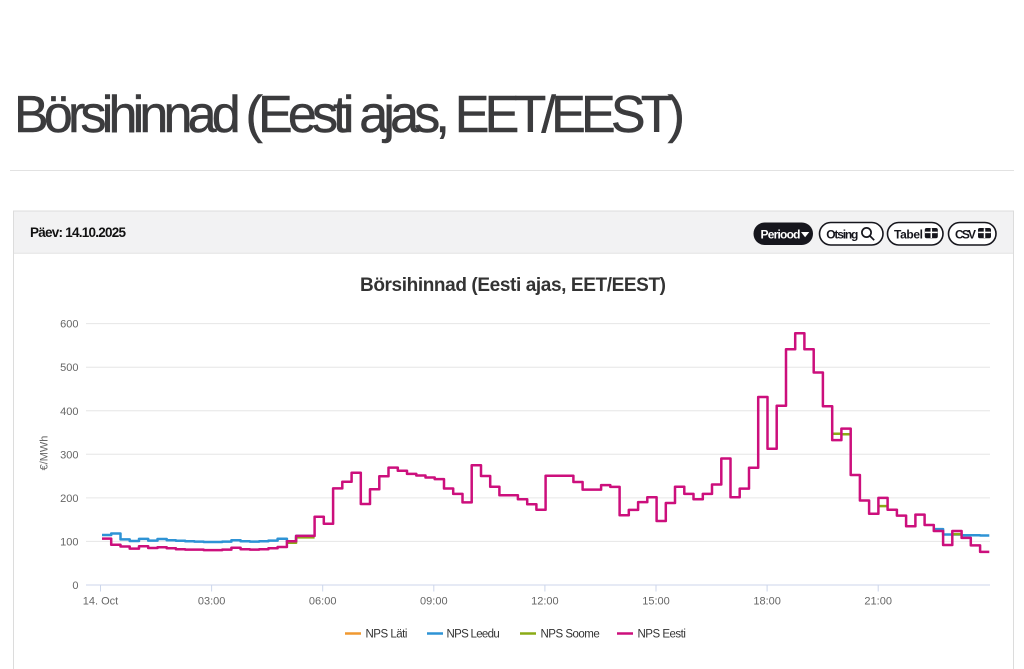  I want to click on svg-text: €/MWh, so click(45, 453).